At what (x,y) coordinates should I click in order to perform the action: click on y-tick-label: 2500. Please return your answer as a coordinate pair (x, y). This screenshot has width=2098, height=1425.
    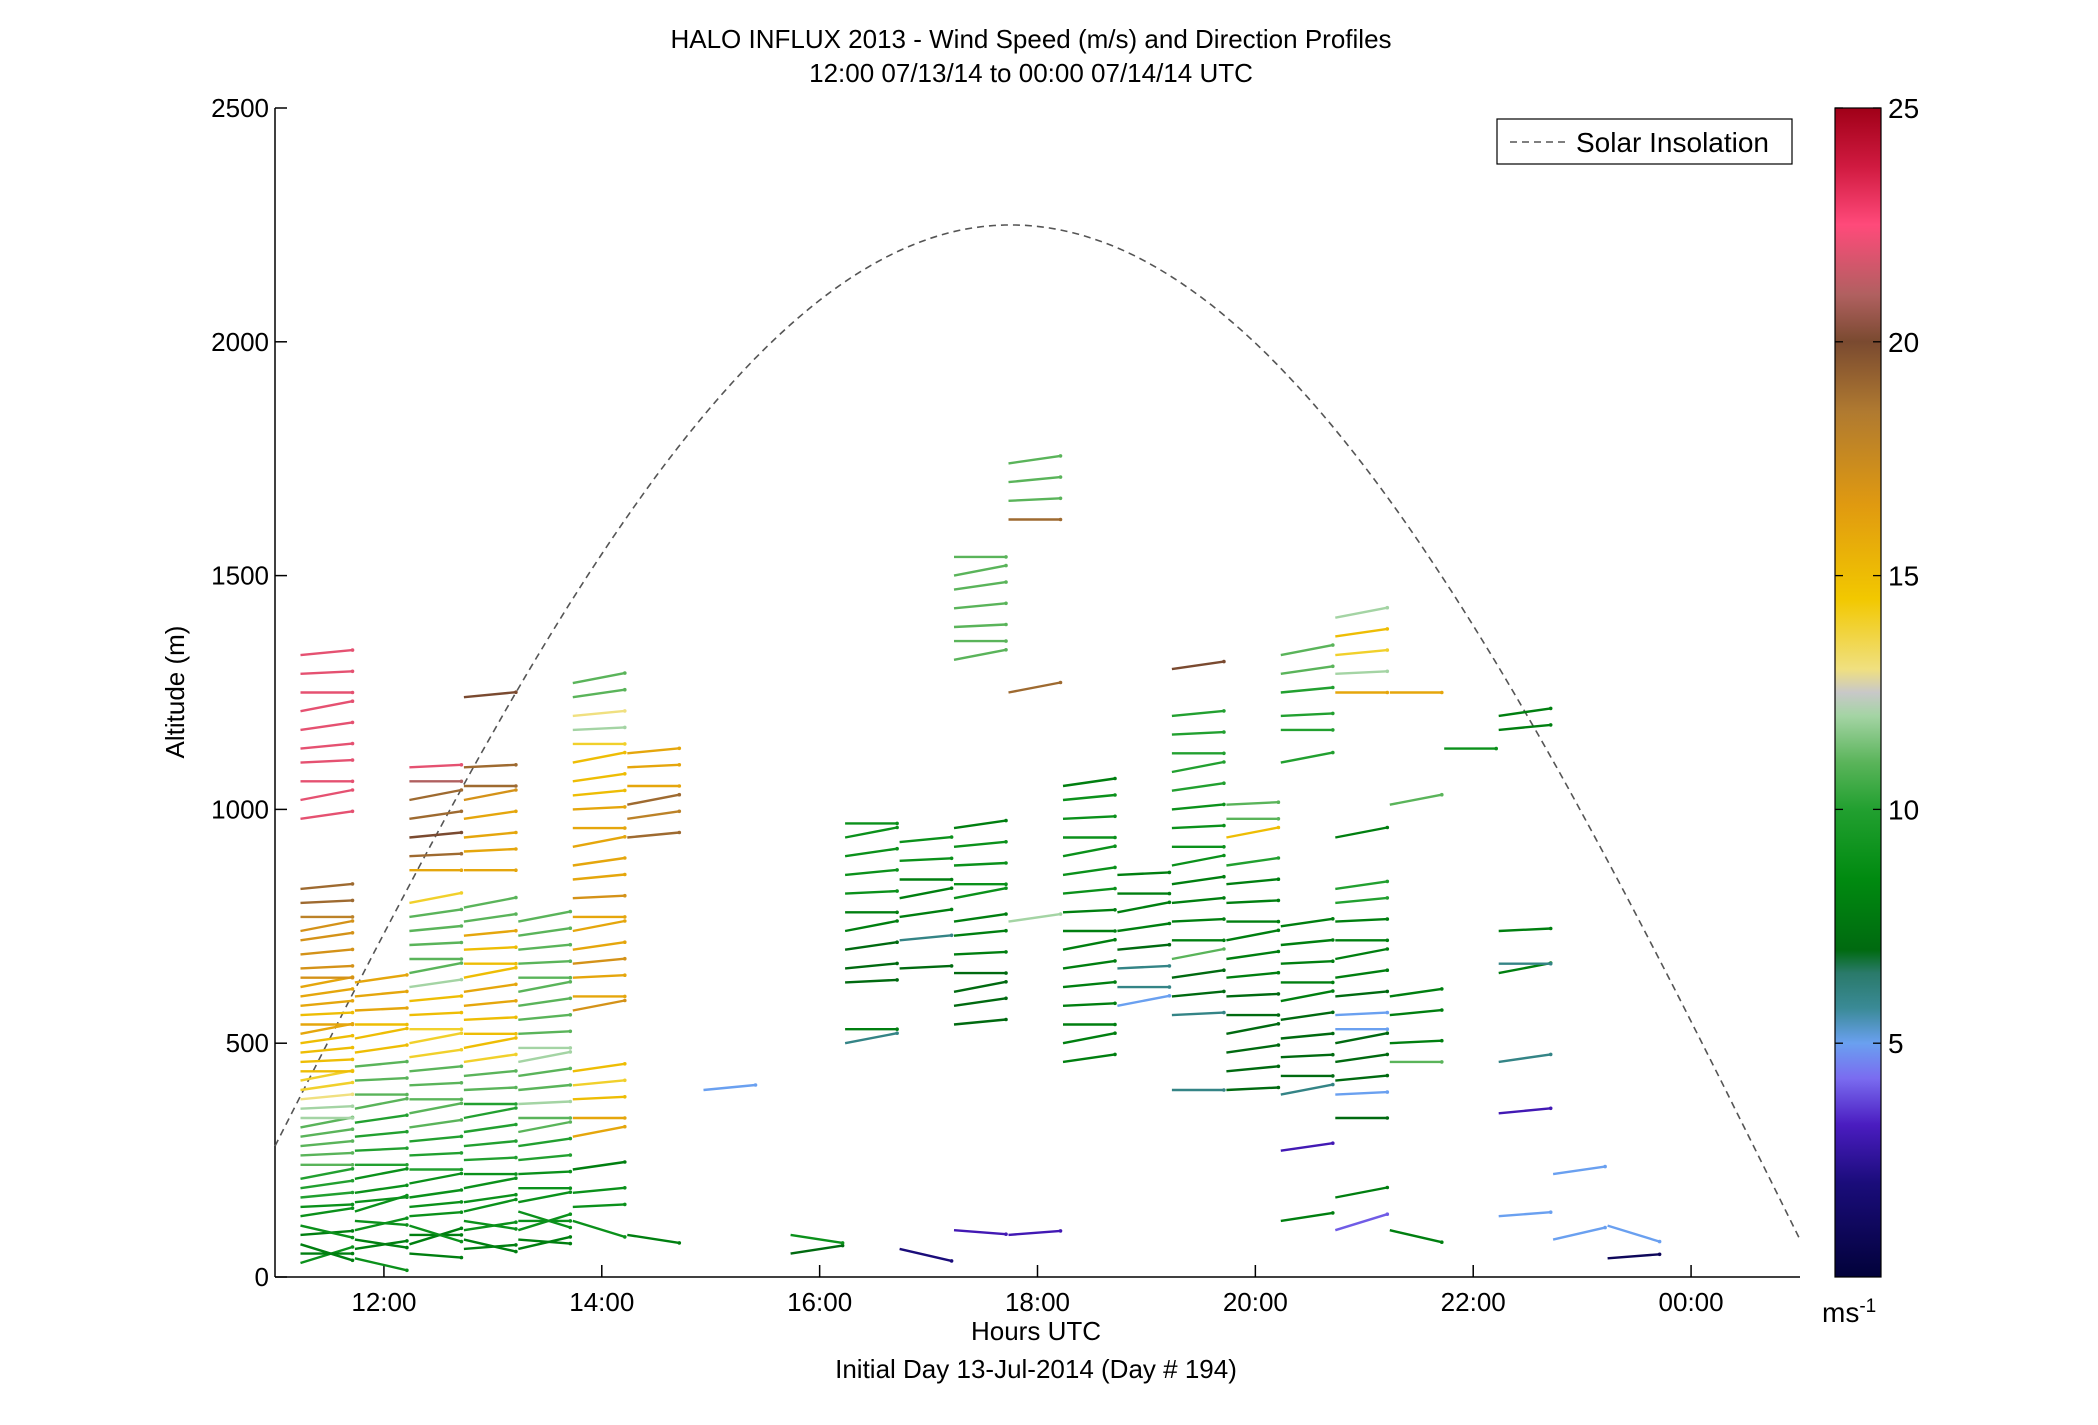
    Looking at the image, I should click on (240, 108).